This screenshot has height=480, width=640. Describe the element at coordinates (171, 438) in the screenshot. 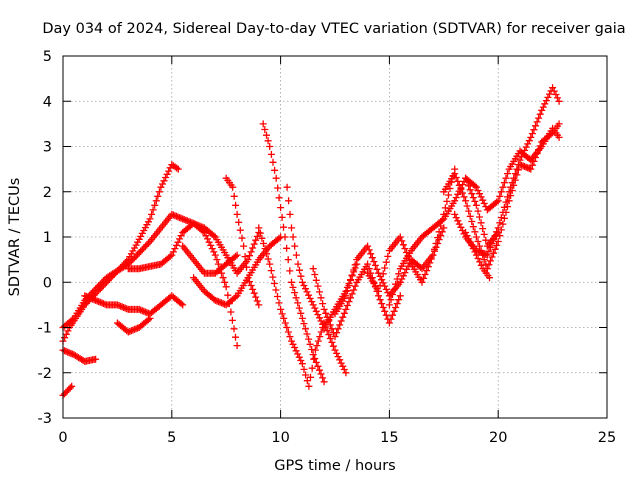

I see `x-tick-label: 5` at that location.